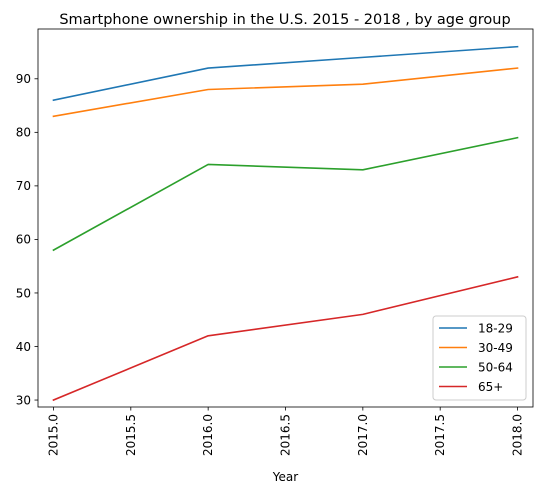 The width and height of the screenshot is (553, 499). I want to click on y-tick-label: 90, so click(23, 79).